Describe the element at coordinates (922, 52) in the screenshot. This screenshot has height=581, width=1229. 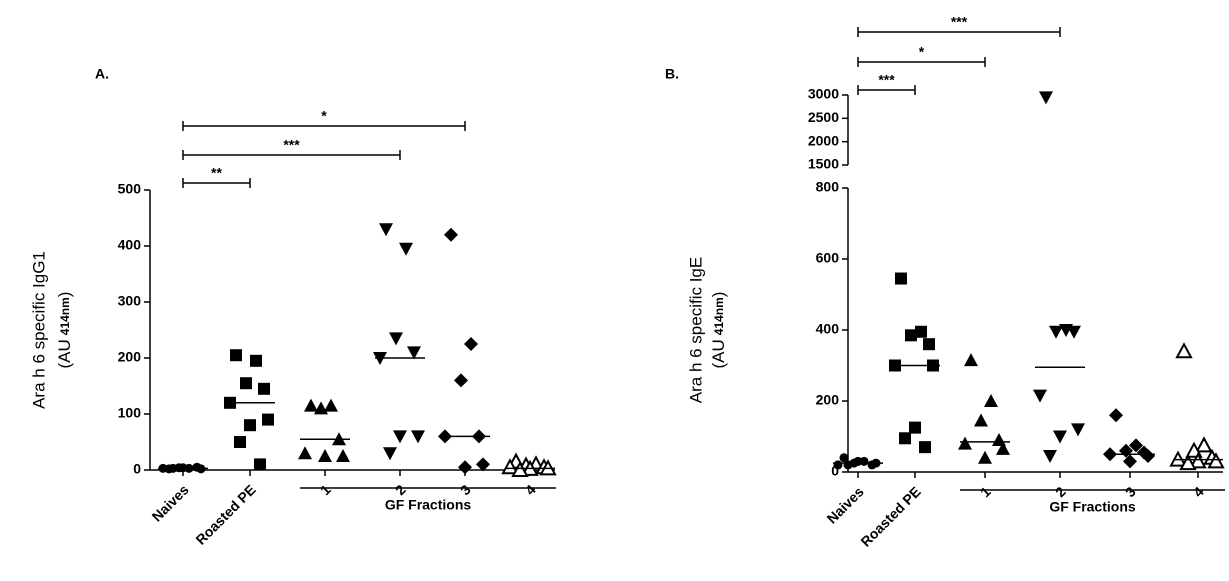
I see `significance-label: *` at that location.